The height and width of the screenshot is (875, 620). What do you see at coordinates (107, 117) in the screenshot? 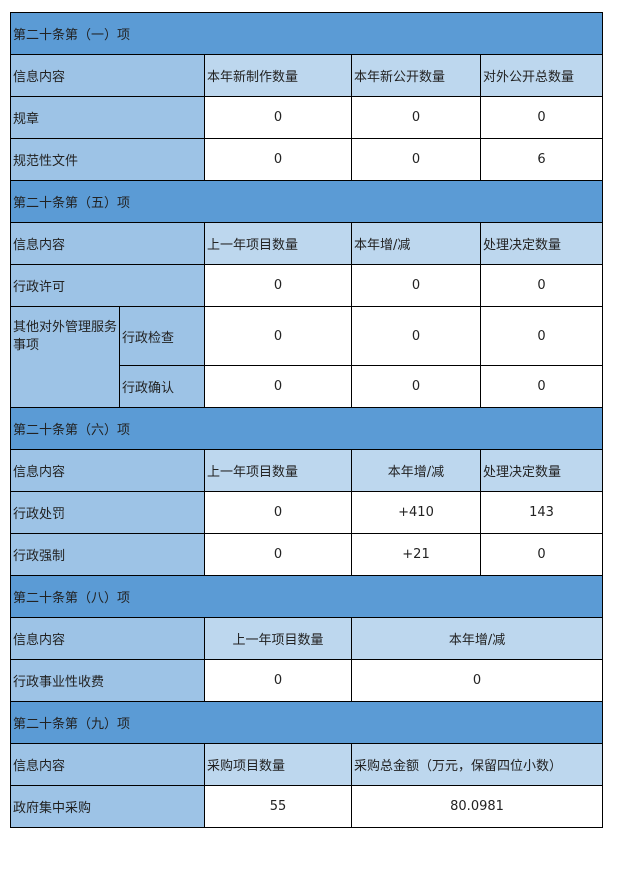
I see `row-label: 规章` at bounding box center [107, 117].